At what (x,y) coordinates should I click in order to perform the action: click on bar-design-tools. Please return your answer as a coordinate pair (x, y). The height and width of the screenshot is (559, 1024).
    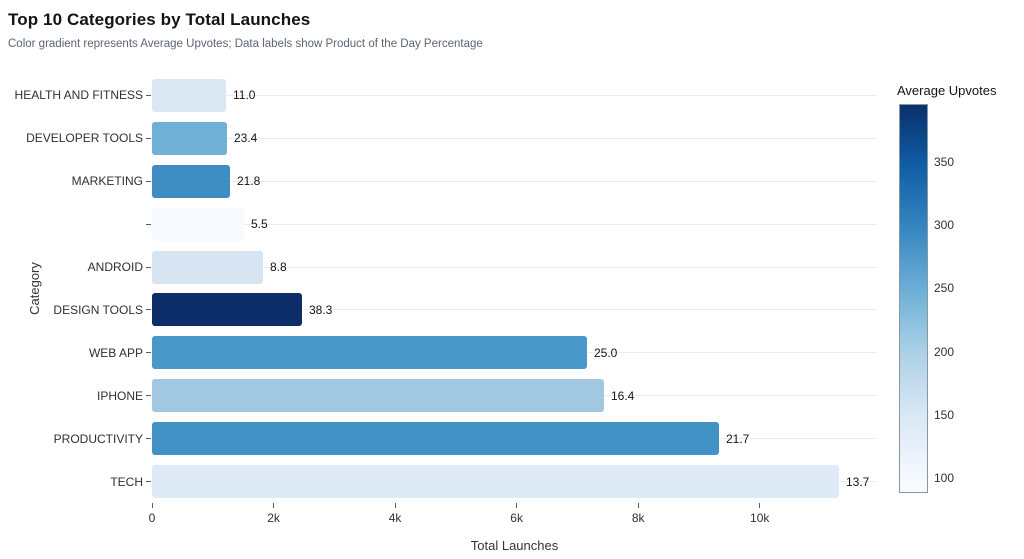
    Looking at the image, I should click on (227, 310).